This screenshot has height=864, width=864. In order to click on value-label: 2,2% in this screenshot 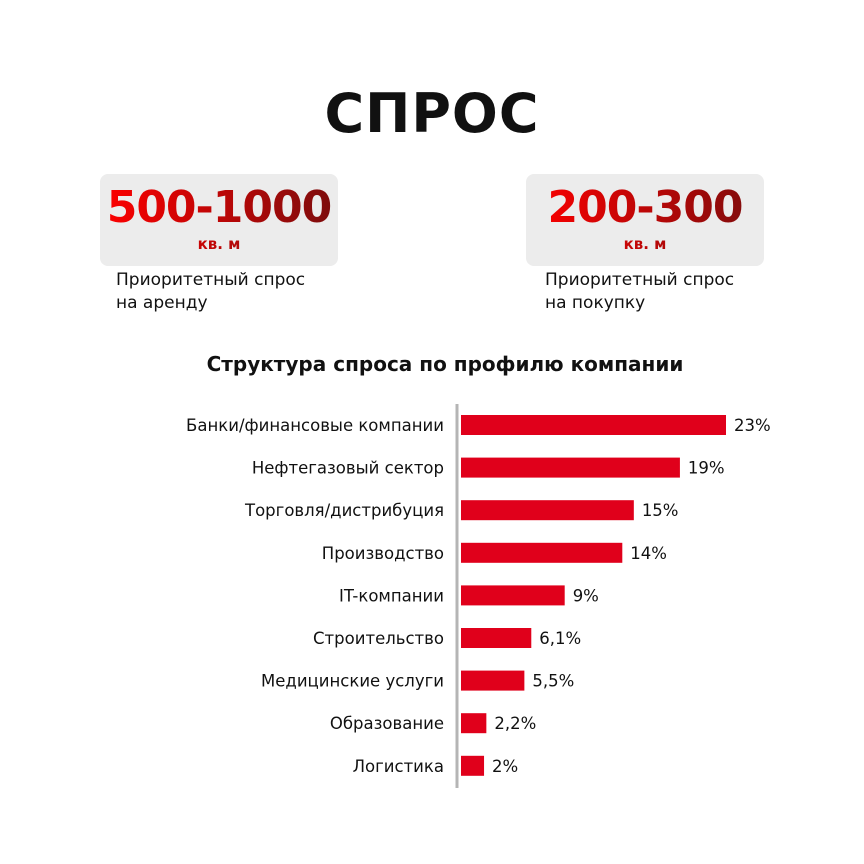, I will do `click(515, 723)`.